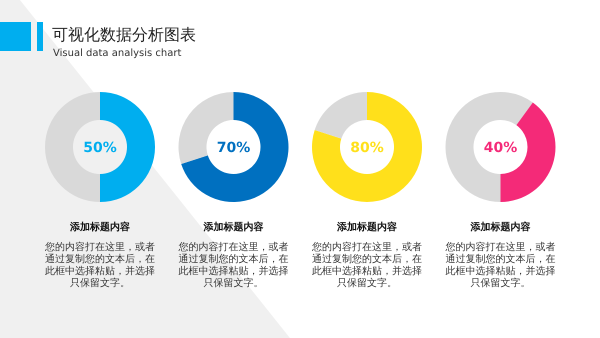  I want to click on data-label: 70%, so click(233, 148).